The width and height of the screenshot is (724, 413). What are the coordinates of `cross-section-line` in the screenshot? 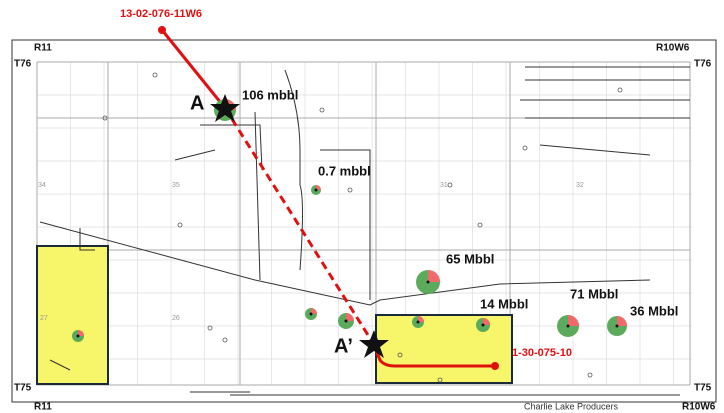 It's located at (299, 225).